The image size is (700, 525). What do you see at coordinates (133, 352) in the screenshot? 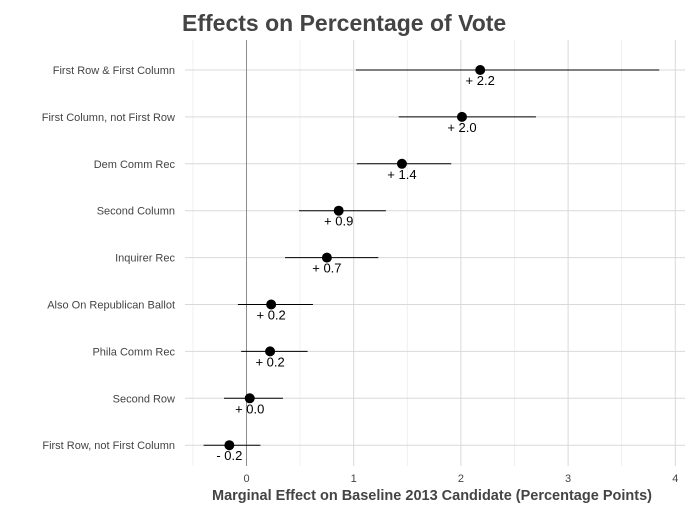
I see `y-tick-label: Phila Comm Rec` at bounding box center [133, 352].